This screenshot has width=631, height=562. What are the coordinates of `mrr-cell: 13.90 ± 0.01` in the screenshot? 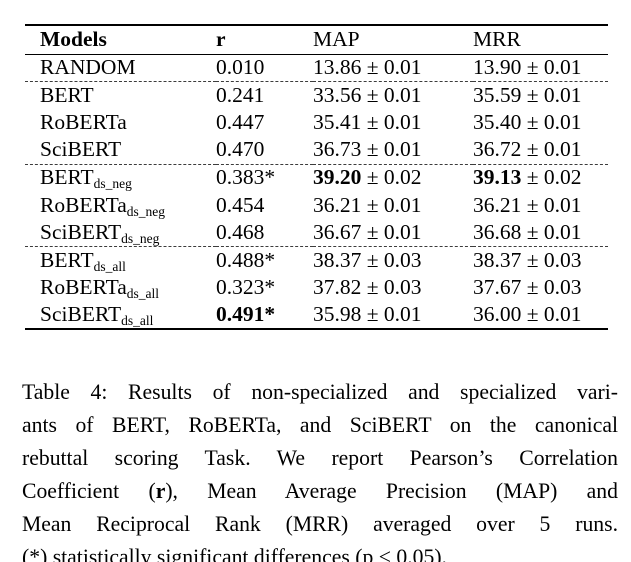 It's located at (540, 68).